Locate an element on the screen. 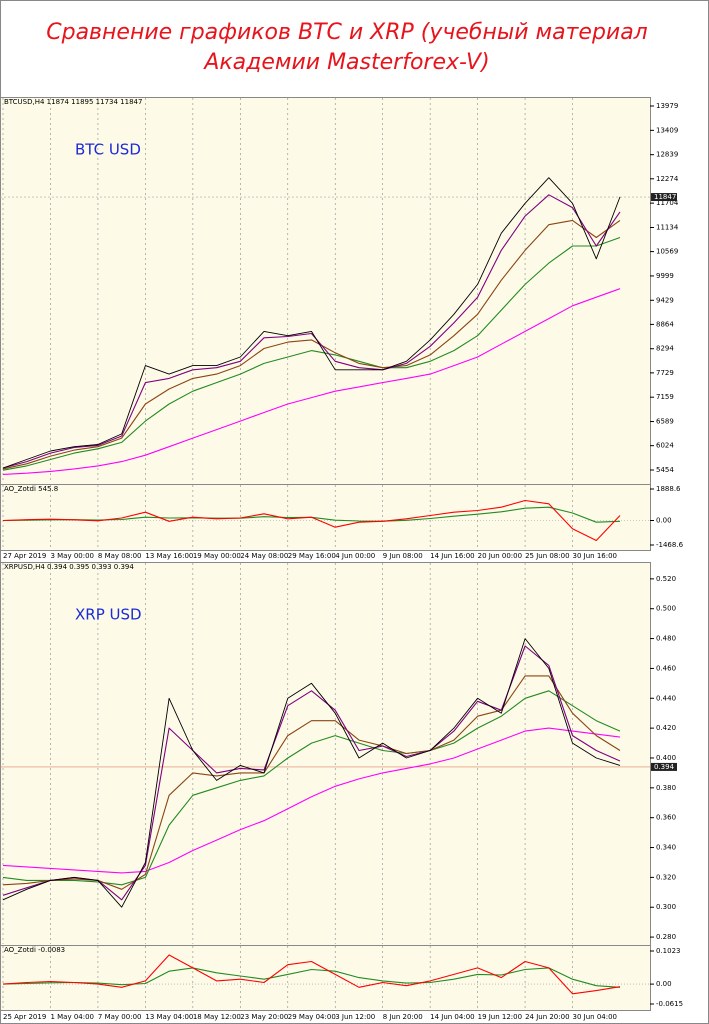 Image resolution: width=709 pixels, height=1024 pixels. y-tick-label: -0.0615 is located at coordinates (669, 1004).